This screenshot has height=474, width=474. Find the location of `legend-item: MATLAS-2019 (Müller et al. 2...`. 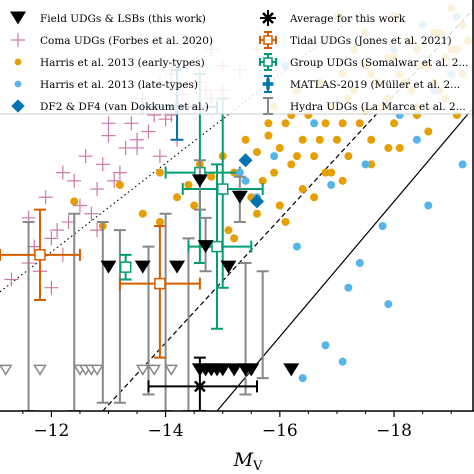

legend-item: MATLAS-2019 (Müller et al. 2... is located at coordinates (361, 84).